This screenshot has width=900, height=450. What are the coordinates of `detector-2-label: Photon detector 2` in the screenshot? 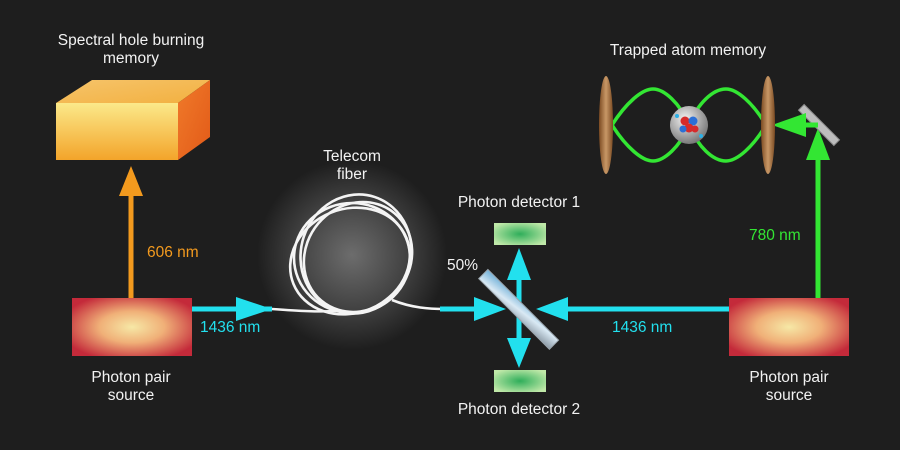 It's located at (519, 409).